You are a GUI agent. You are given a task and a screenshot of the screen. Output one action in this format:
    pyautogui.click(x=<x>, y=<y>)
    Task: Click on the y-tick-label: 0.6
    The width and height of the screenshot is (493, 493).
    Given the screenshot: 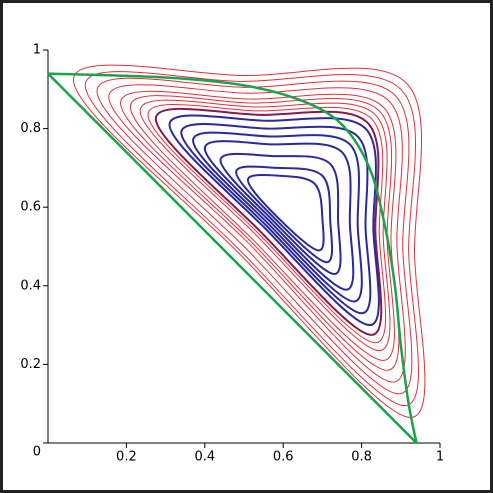 What is the action you would take?
    pyautogui.click(x=30, y=207)
    